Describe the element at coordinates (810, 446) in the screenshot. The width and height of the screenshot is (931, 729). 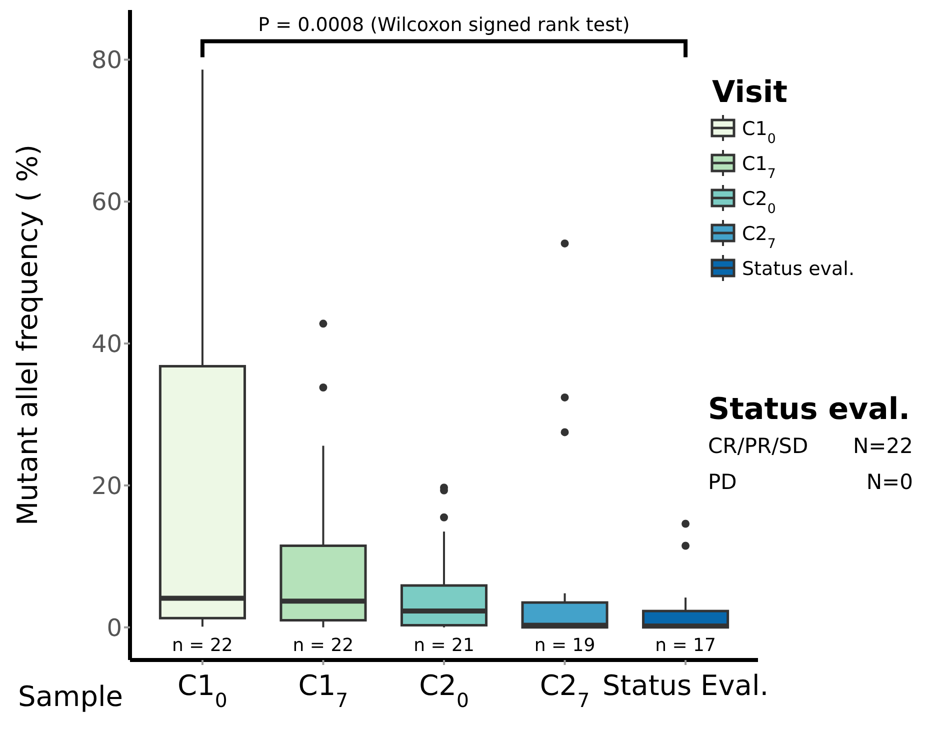
I see `text: CR/PR/SD N=22` at that location.